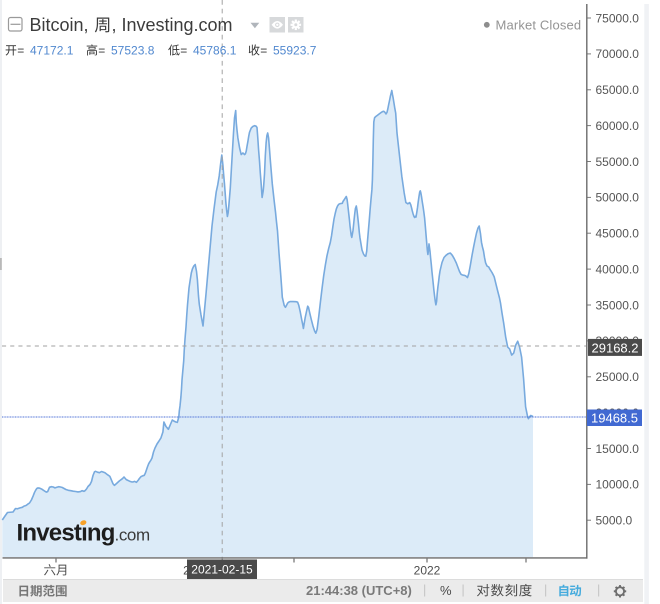 The height and width of the screenshot is (604, 660). I want to click on svg-text: , Investing.com, so click(172, 25).